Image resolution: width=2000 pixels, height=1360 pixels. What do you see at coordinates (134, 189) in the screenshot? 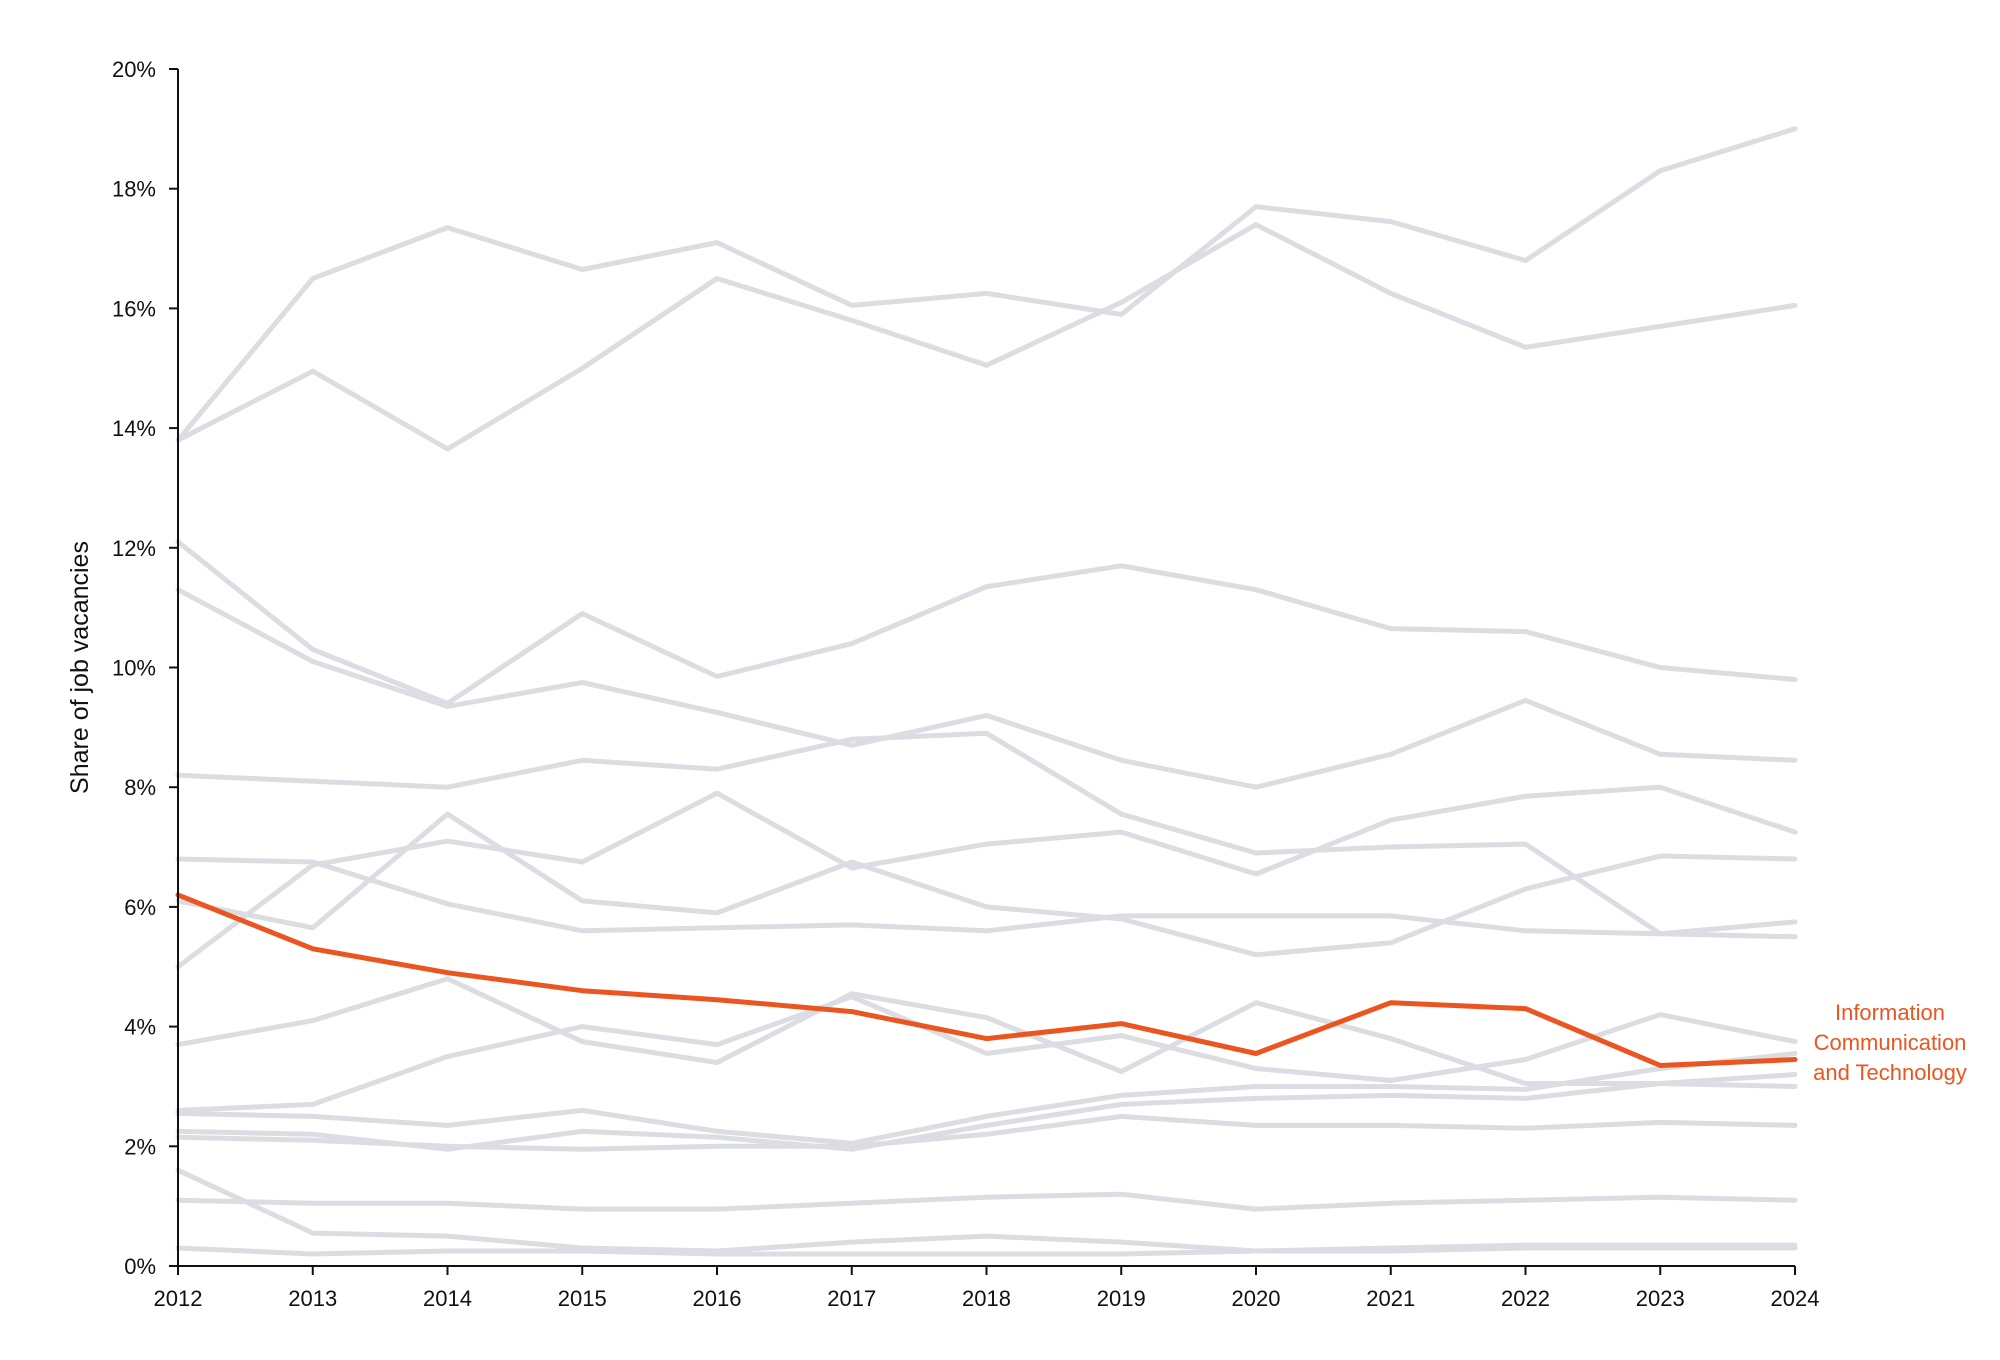
I see `y-tick-label: 18%` at bounding box center [134, 189].